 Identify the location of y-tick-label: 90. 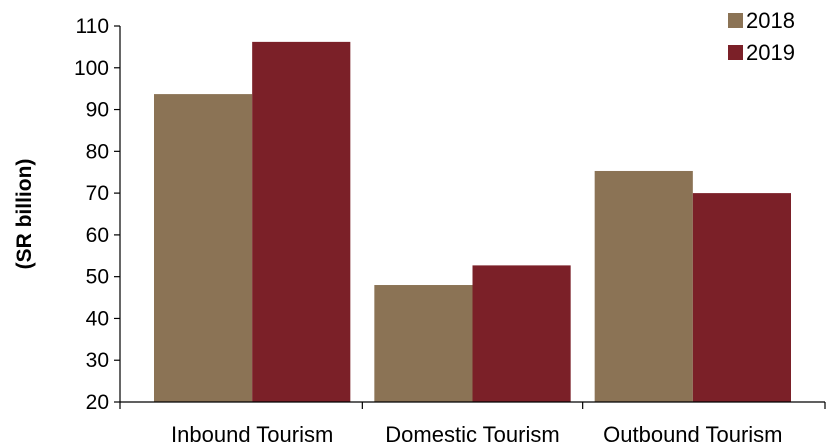
(97, 110).